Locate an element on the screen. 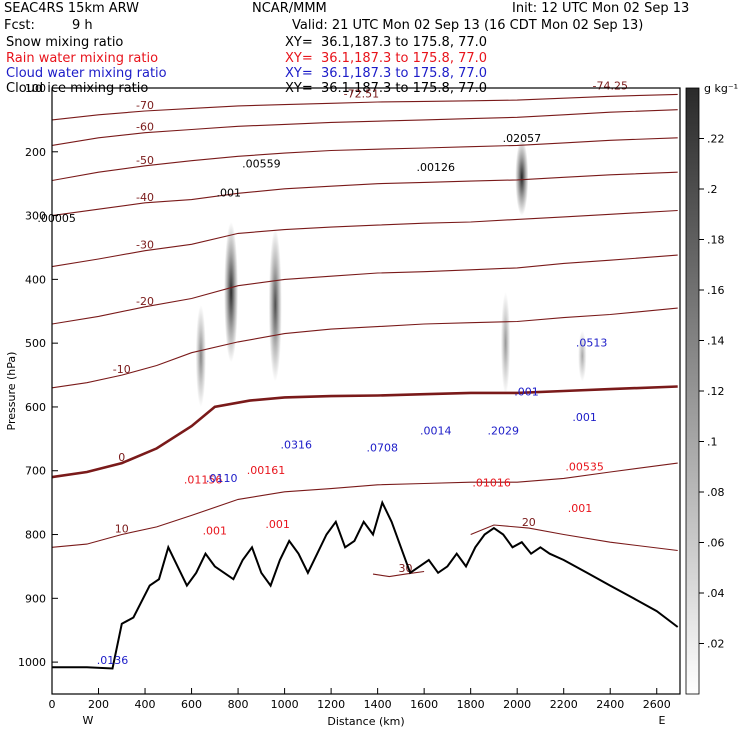  fcst-label: Fcst: is located at coordinates (19, 25).